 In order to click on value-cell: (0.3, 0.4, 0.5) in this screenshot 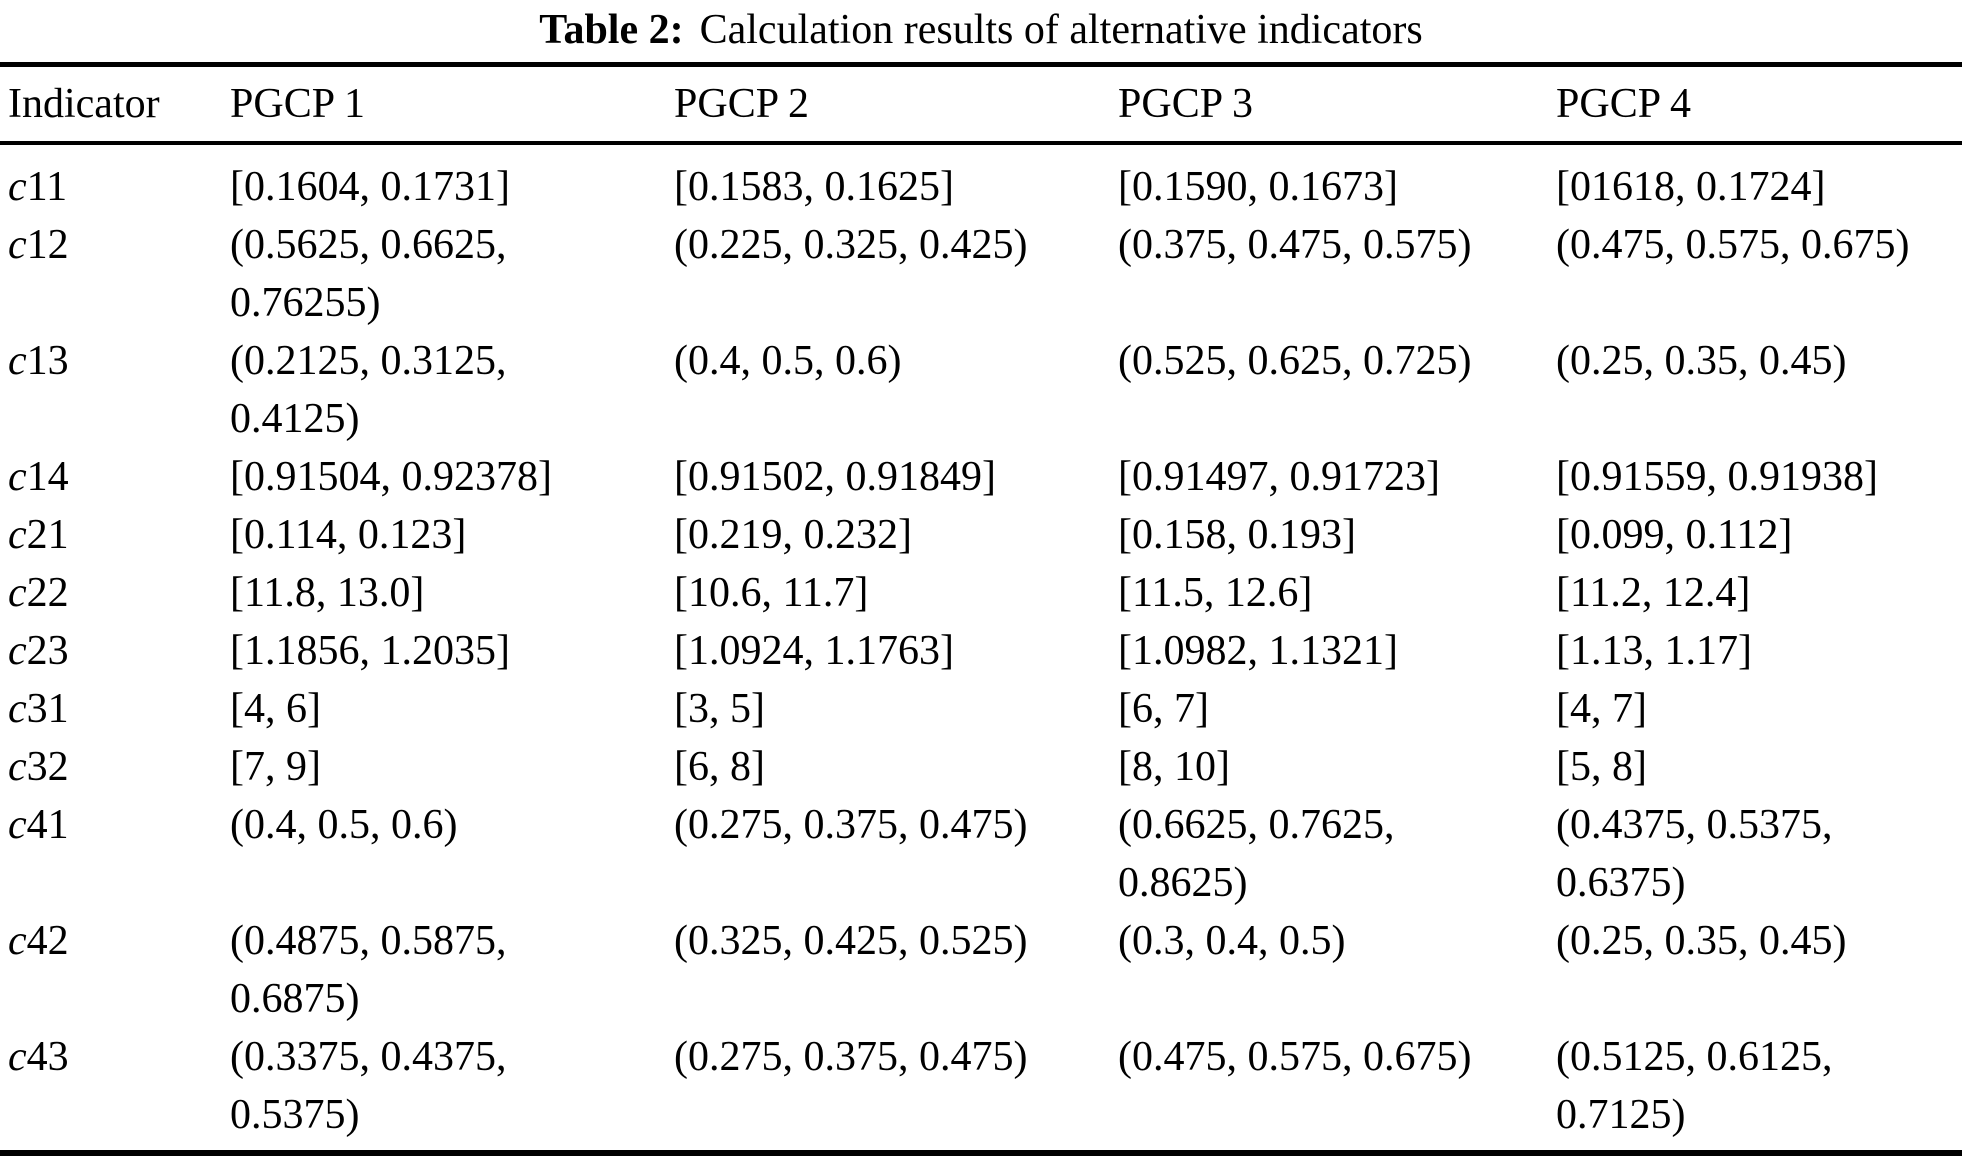, I will do `click(1232, 941)`.